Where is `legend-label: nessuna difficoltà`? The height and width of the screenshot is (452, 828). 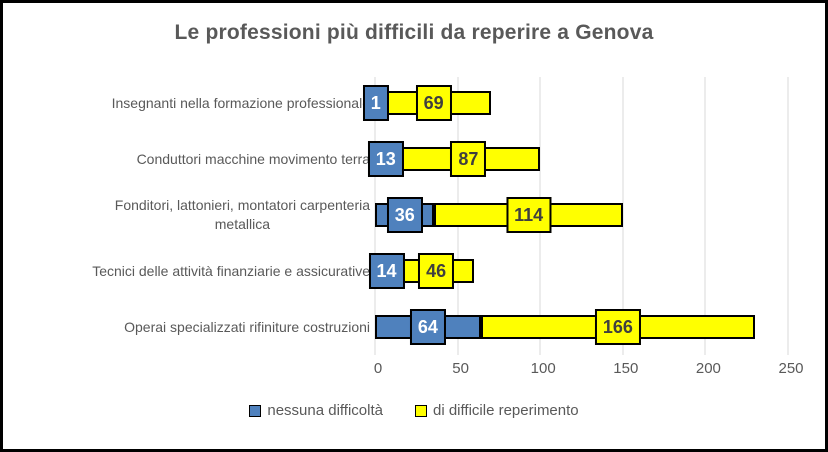 legend-label: nessuna difficoltà is located at coordinates (325, 410).